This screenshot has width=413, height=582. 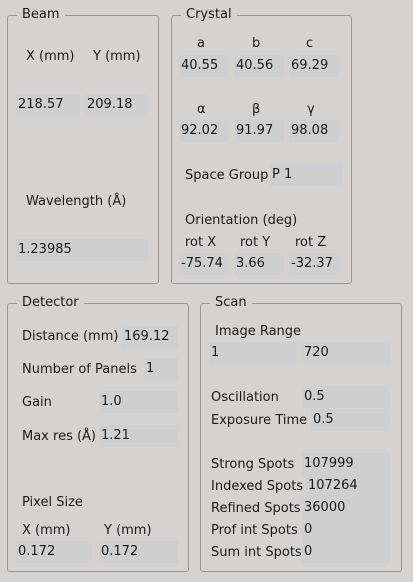 What do you see at coordinates (311, 109) in the screenshot?
I see `crystal-gamma-label: γ` at bounding box center [311, 109].